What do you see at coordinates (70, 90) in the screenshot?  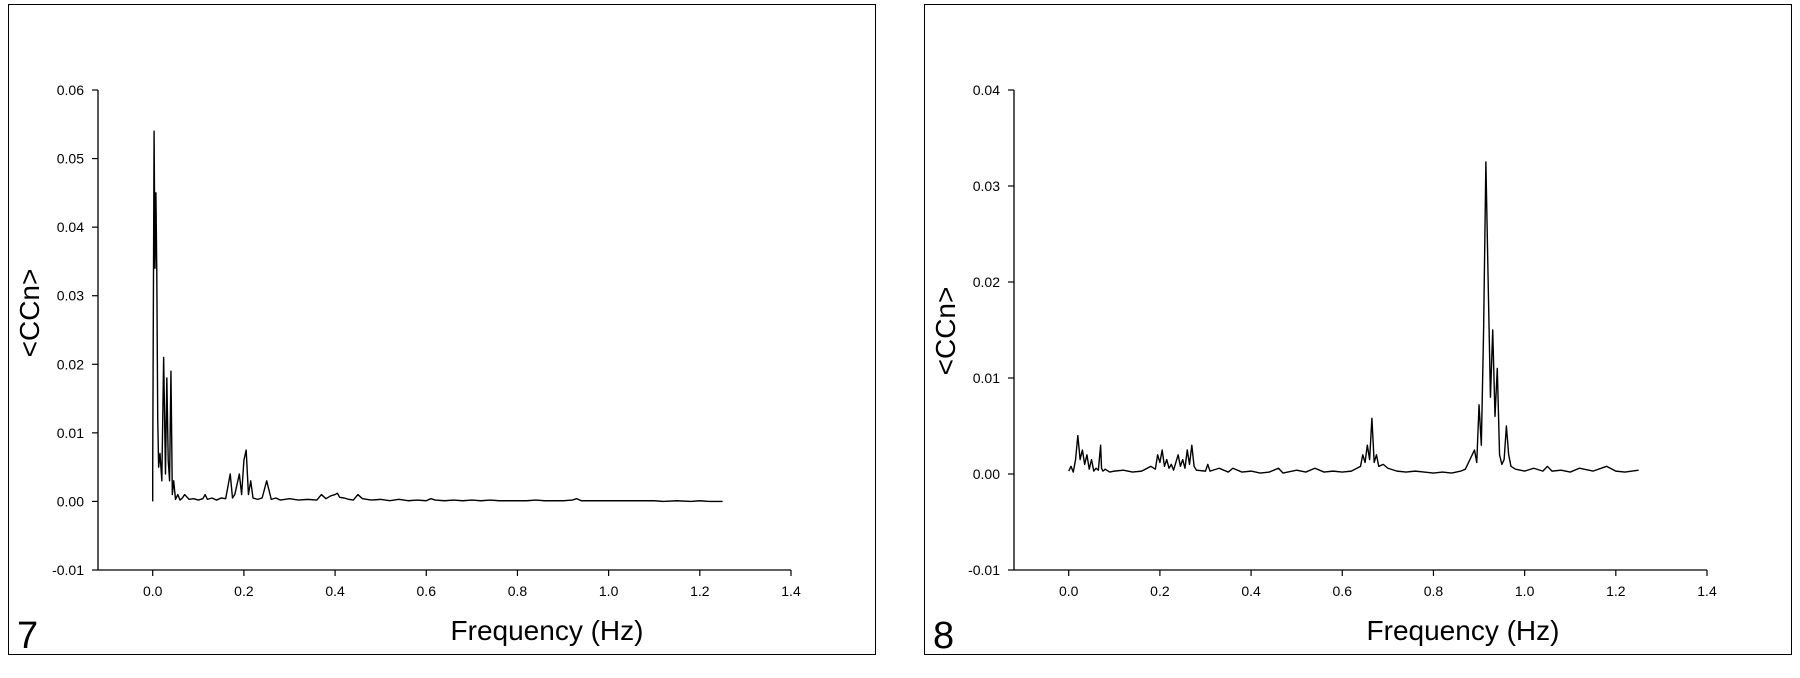 I see `y-tick-label: 0.06` at bounding box center [70, 90].